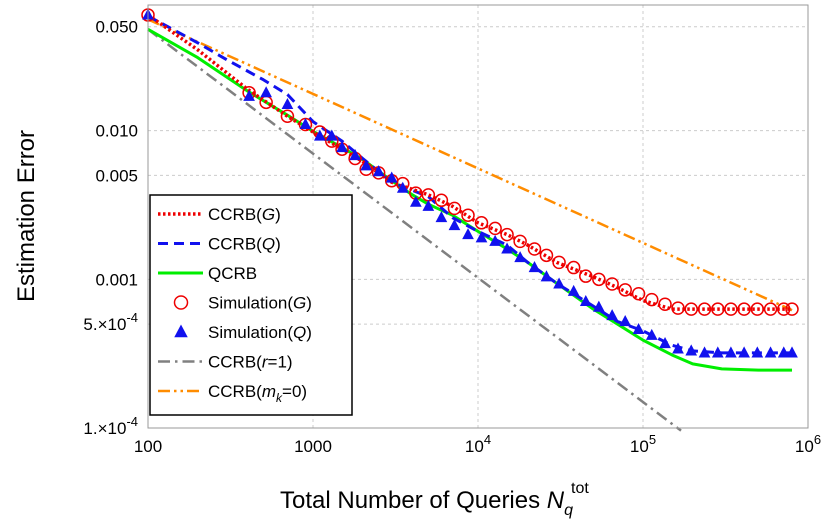  Describe the element at coordinates (26, 216) in the screenshot. I see `y-axis-label: Estimation Error` at that location.